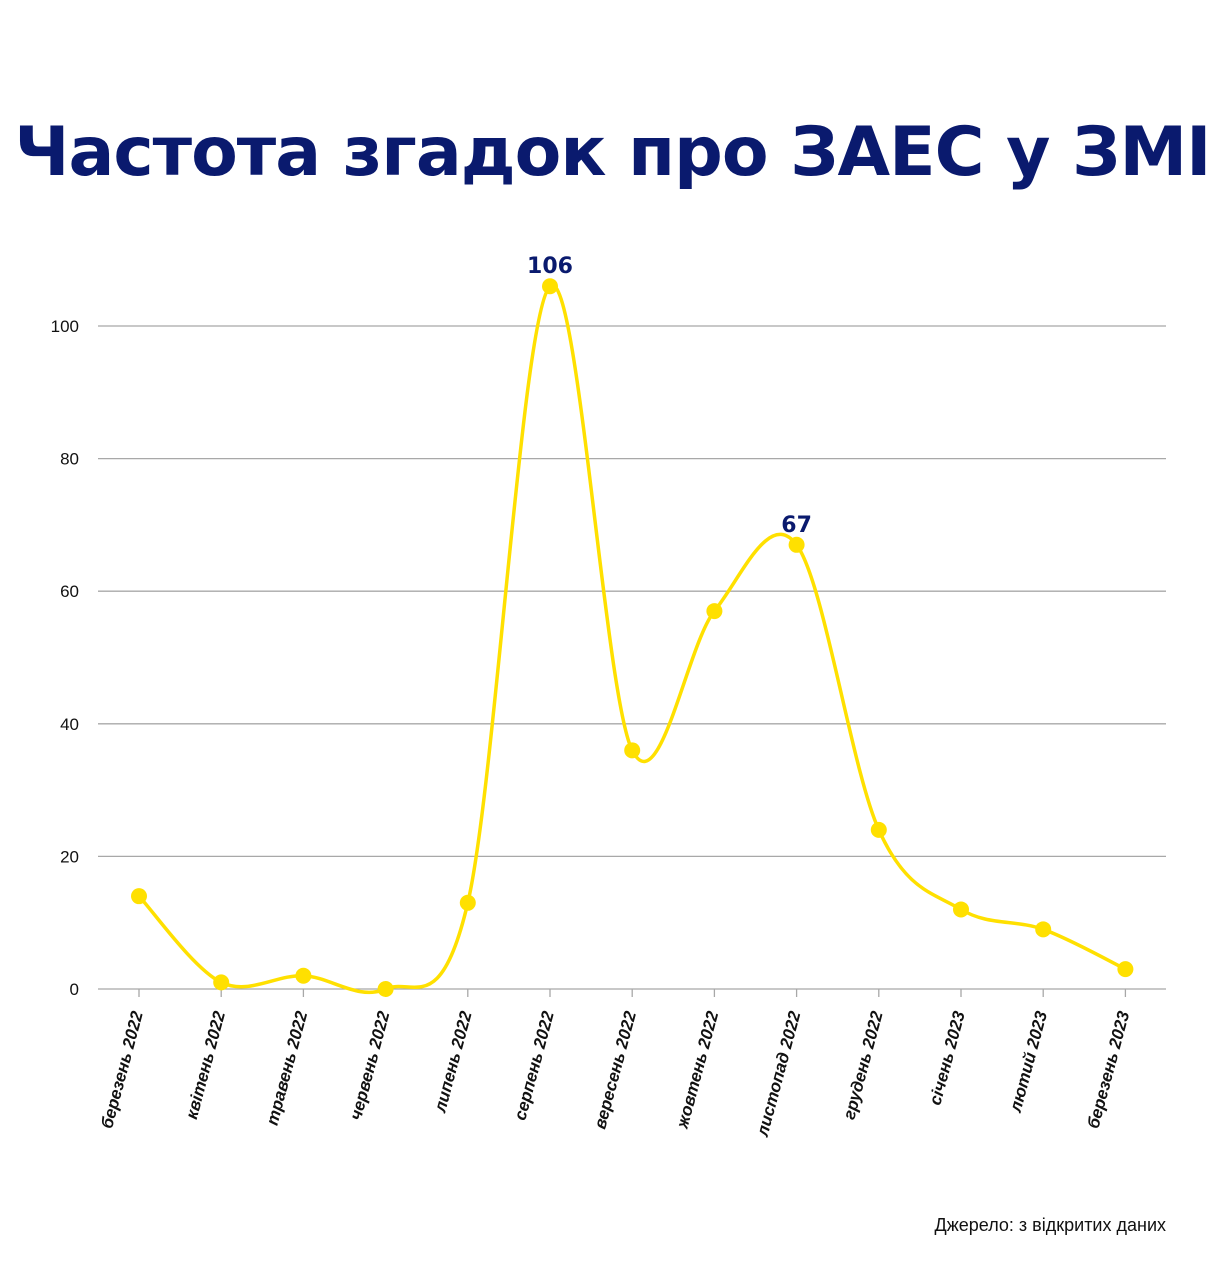 This screenshot has height=1272, width=1225. I want to click on y-tick-label: 80, so click(69, 459).